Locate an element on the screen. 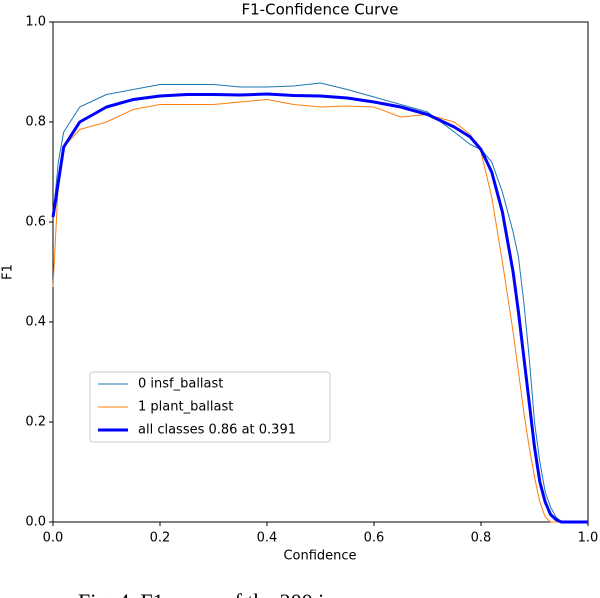 The image size is (600, 598). y-axis-label: F1 is located at coordinates (8, 272).